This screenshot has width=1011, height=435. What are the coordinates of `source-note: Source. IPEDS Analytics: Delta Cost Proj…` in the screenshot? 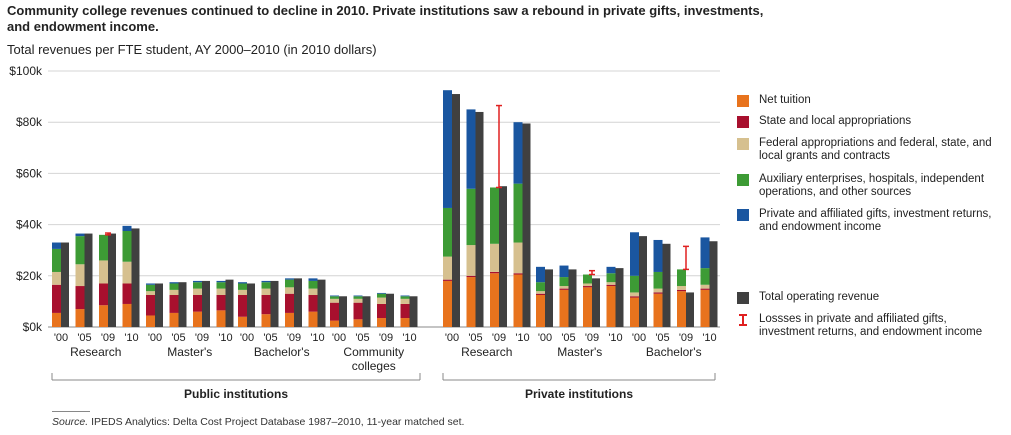 It's located at (258, 422).